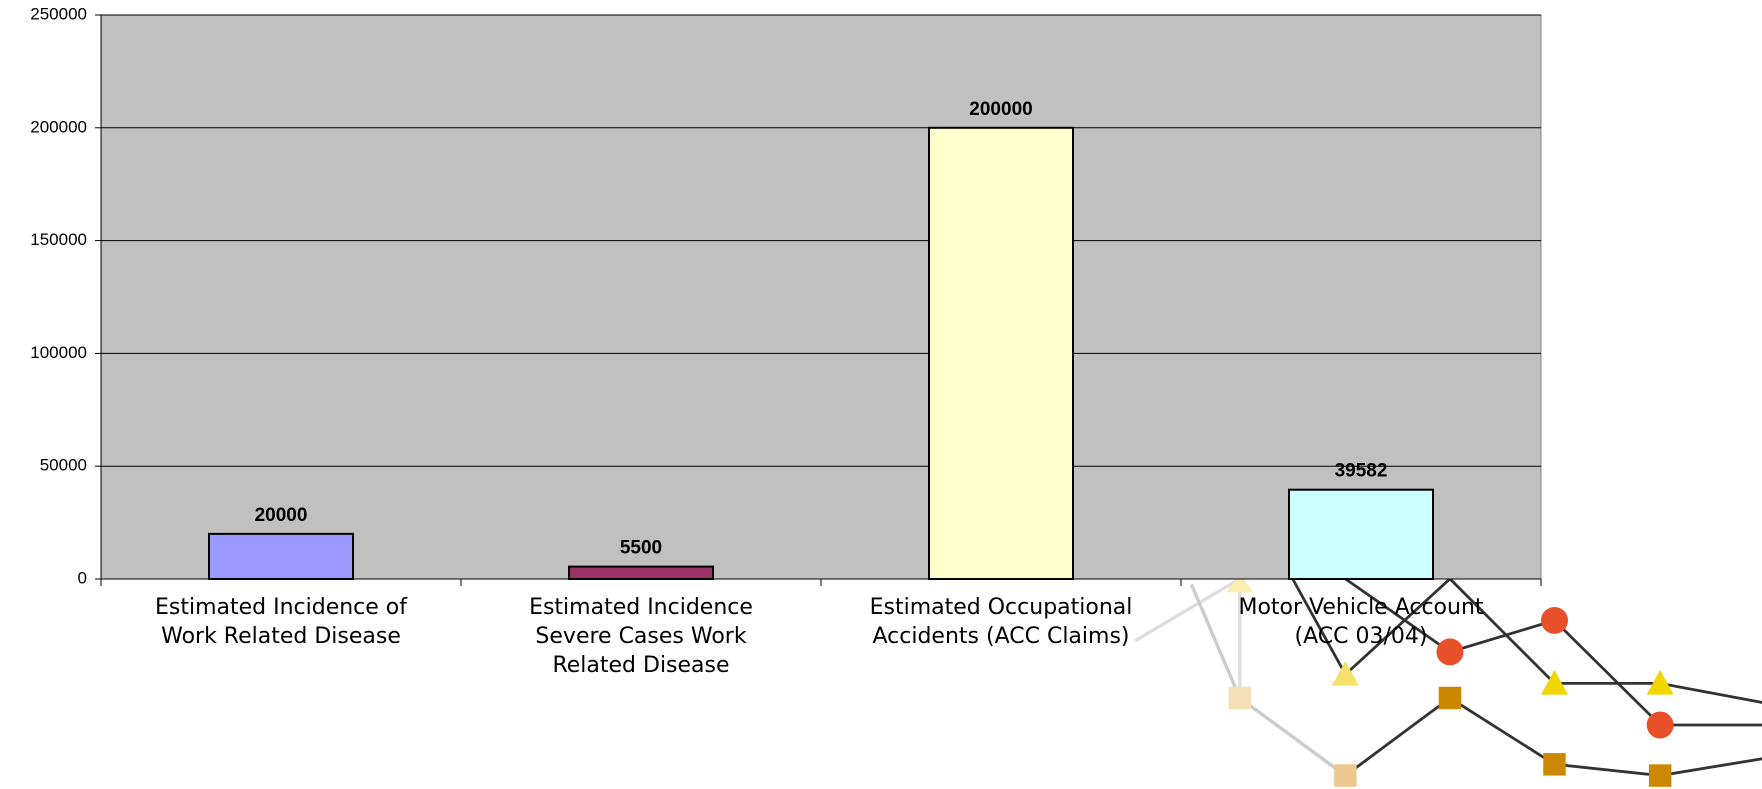 The height and width of the screenshot is (789, 1762). What do you see at coordinates (1448, 680) in the screenshot?
I see `decoration` at bounding box center [1448, 680].